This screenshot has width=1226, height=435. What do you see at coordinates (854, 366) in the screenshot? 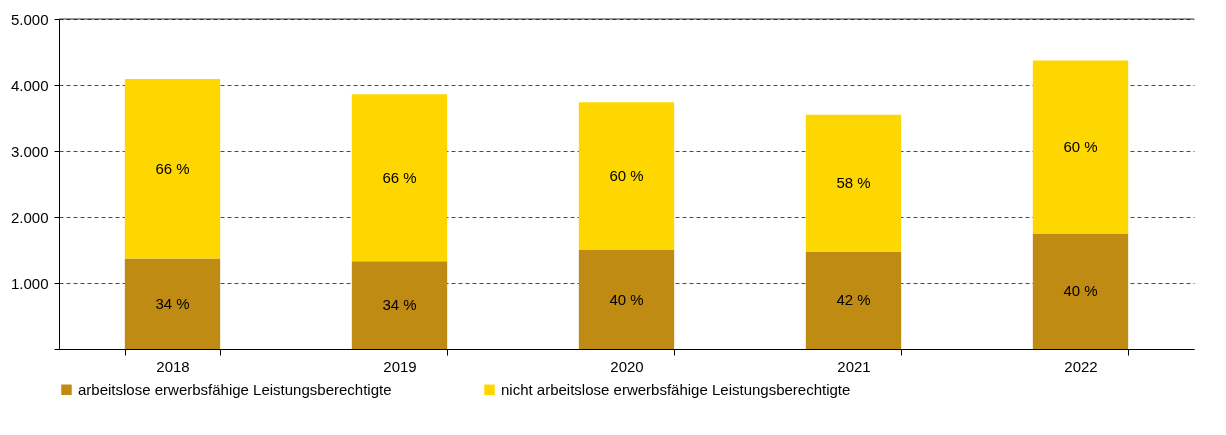
I see `x-tick-label: 2021` at bounding box center [854, 366].